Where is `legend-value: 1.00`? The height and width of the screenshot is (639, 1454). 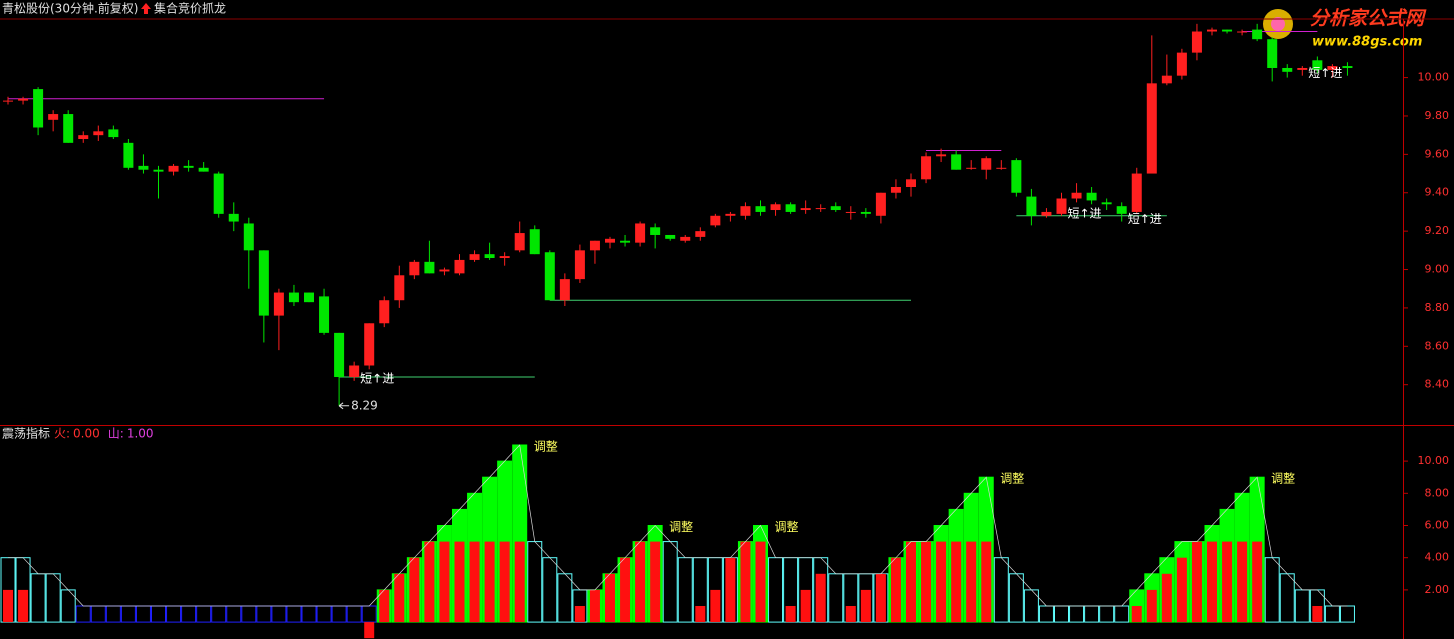 legend-value: 1.00 is located at coordinates (140, 434).